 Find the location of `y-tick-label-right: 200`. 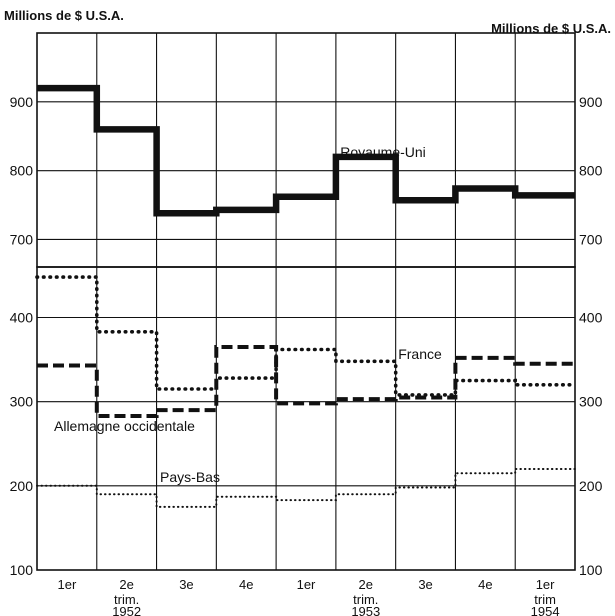

y-tick-label-right: 200 is located at coordinates (591, 486).